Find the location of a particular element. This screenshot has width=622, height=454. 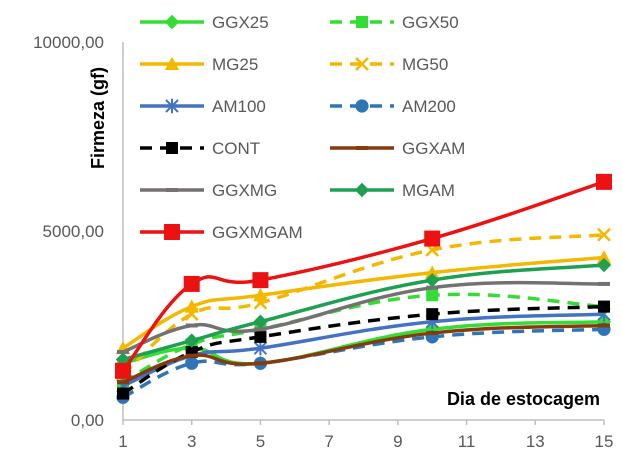

series-ggxam is located at coordinates (363, 354).